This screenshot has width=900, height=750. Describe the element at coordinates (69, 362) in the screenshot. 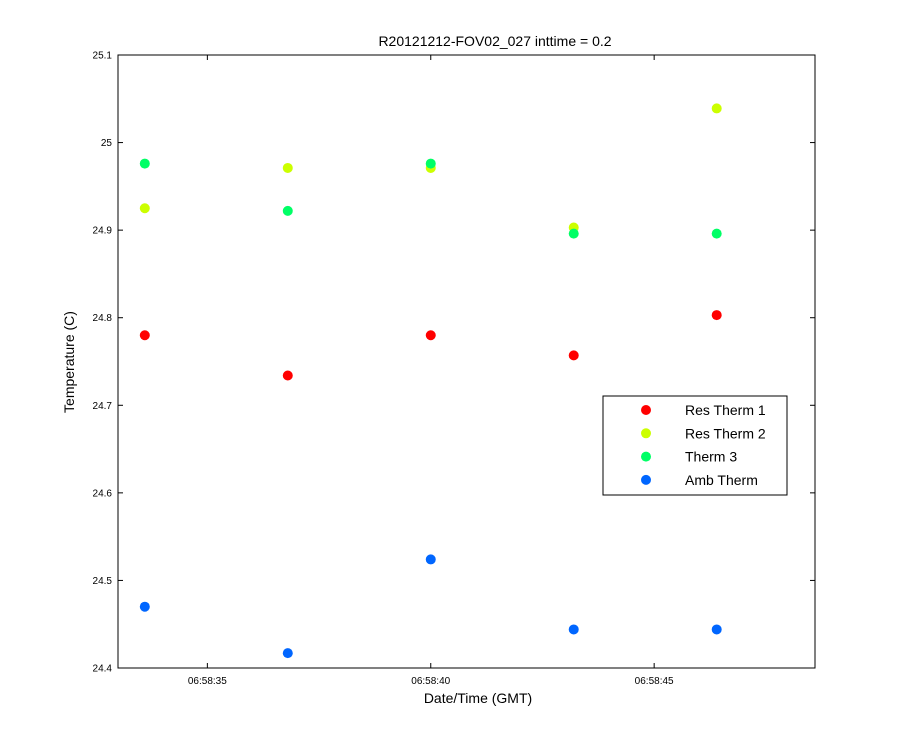

I see `y-axis-label: Temperature (C)` at that location.